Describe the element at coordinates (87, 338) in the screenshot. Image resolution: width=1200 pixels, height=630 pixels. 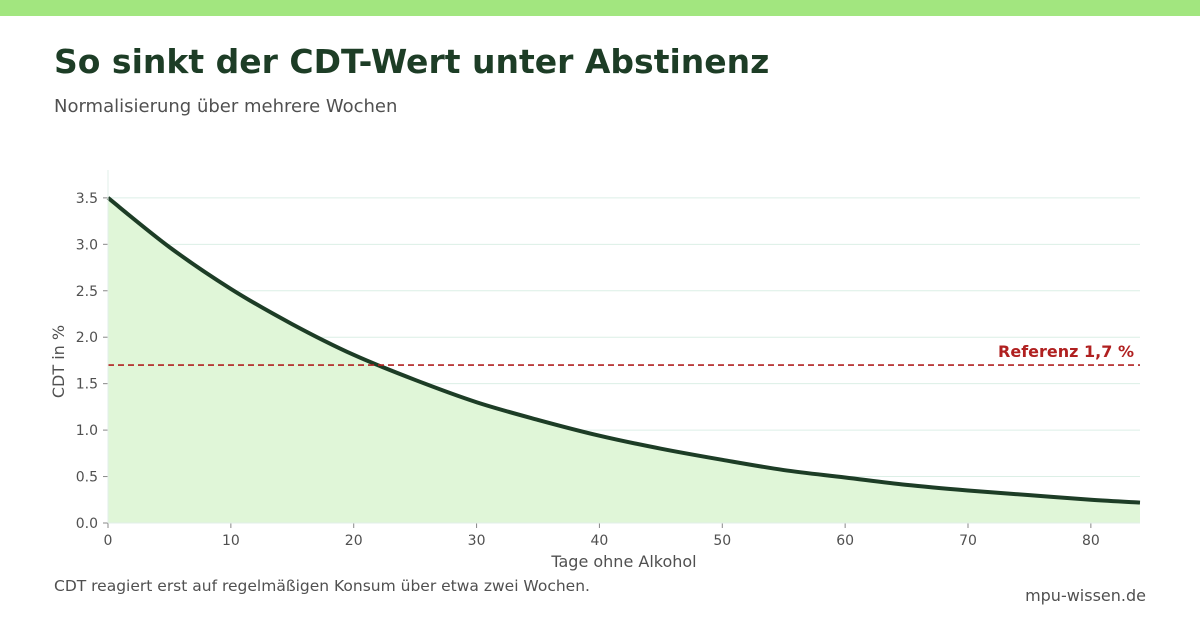
I see `y-tick-label: 2.0` at that location.